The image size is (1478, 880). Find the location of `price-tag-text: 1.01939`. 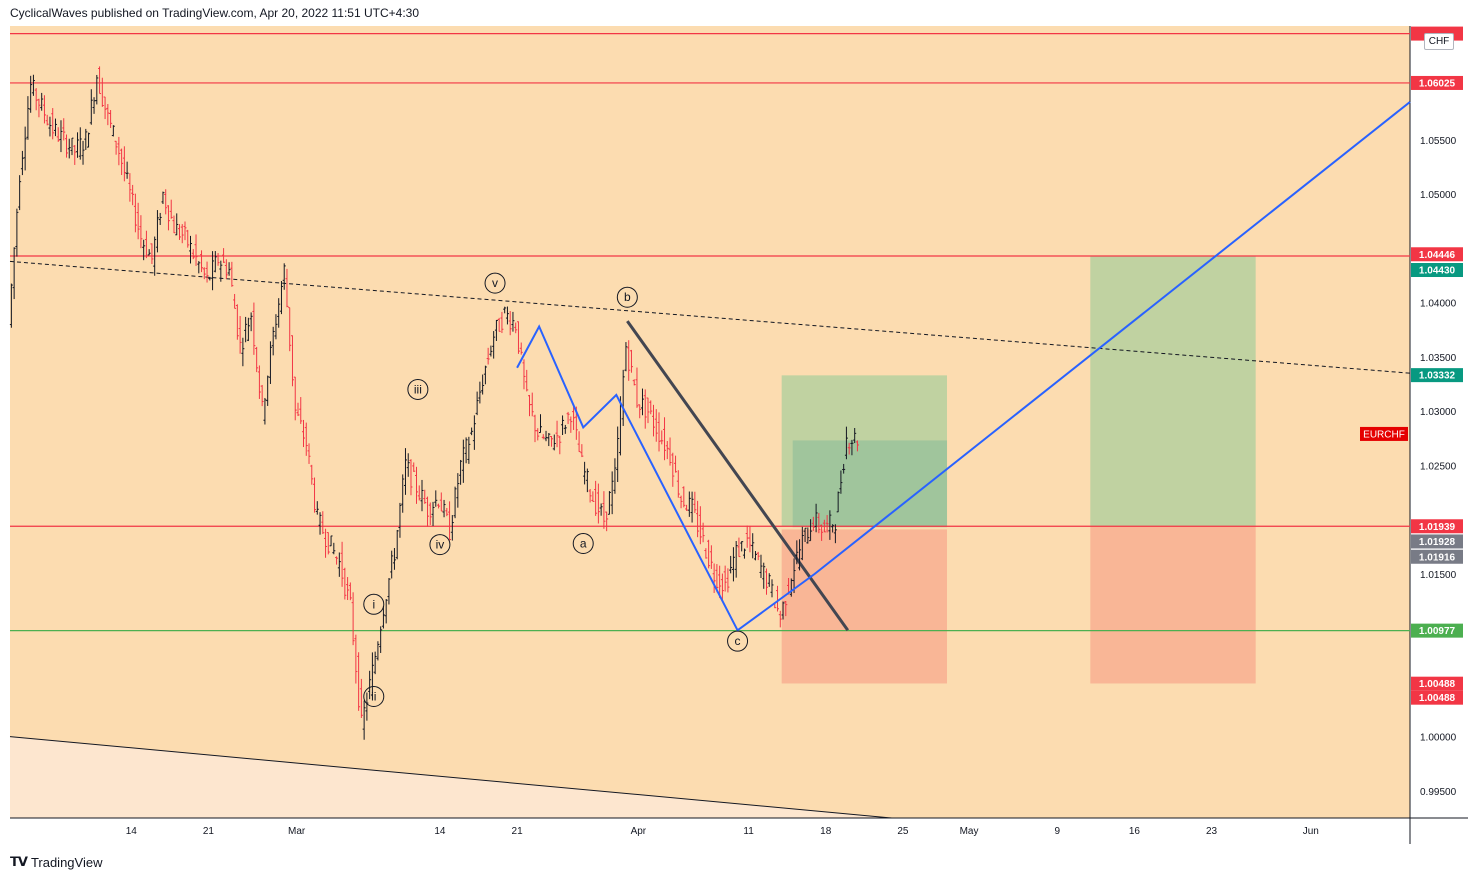

price-tag-text: 1.01939 is located at coordinates (1437, 527).